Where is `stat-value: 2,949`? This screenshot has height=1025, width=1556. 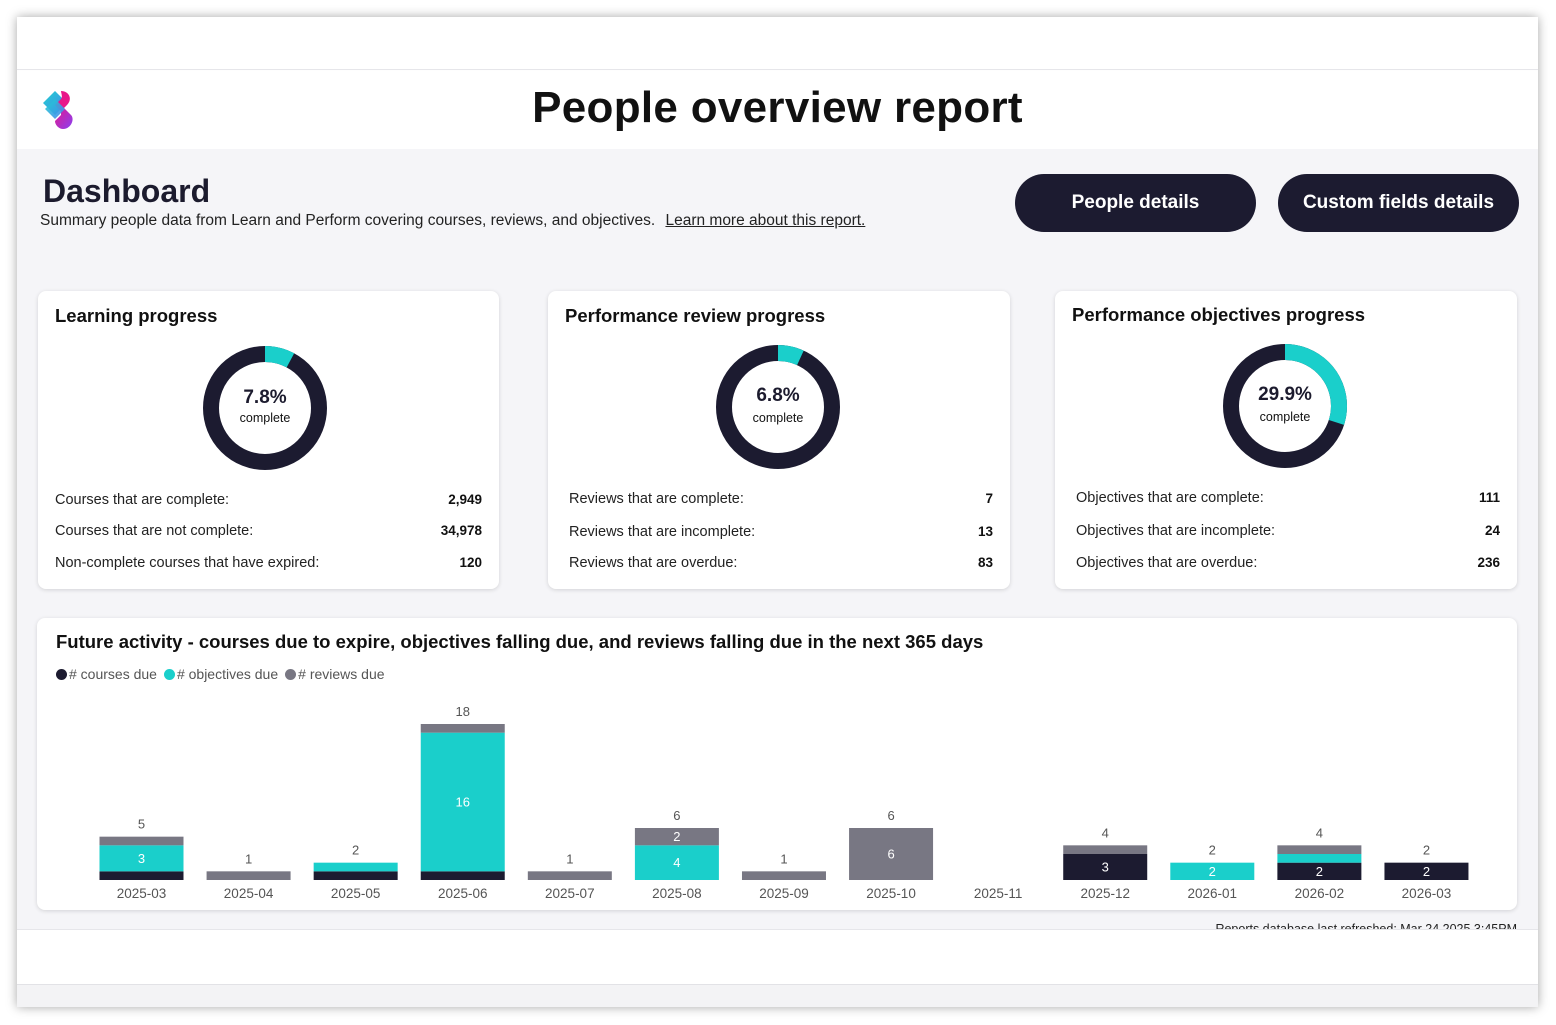
stat-value: 2,949 is located at coordinates (465, 499).